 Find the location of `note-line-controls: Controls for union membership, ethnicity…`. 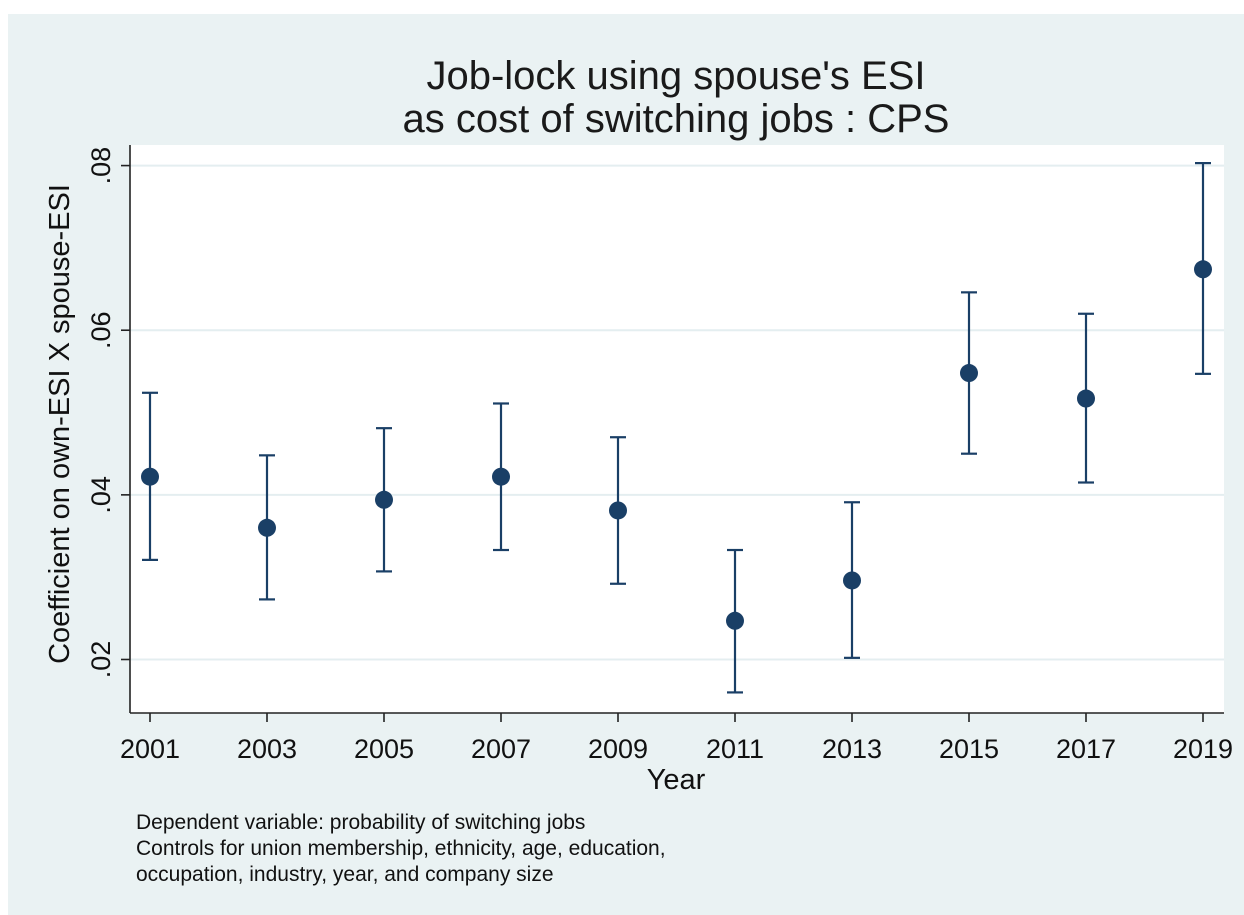

note-line-controls: Controls for union membership, ethnicity… is located at coordinates (401, 848).